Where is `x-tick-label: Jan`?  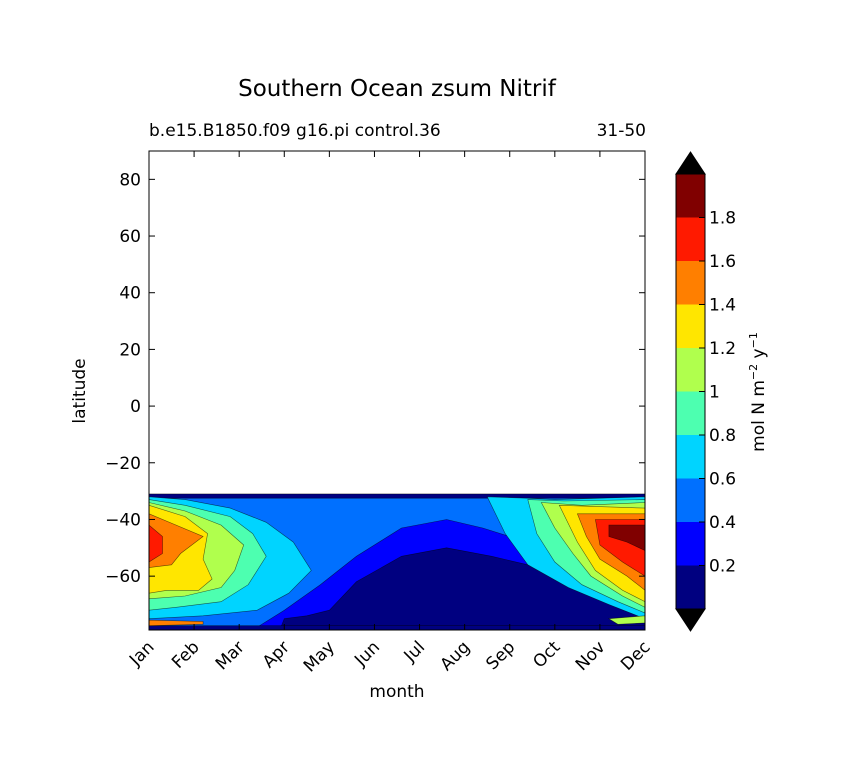 x-tick-label: Jan is located at coordinates (141, 653).